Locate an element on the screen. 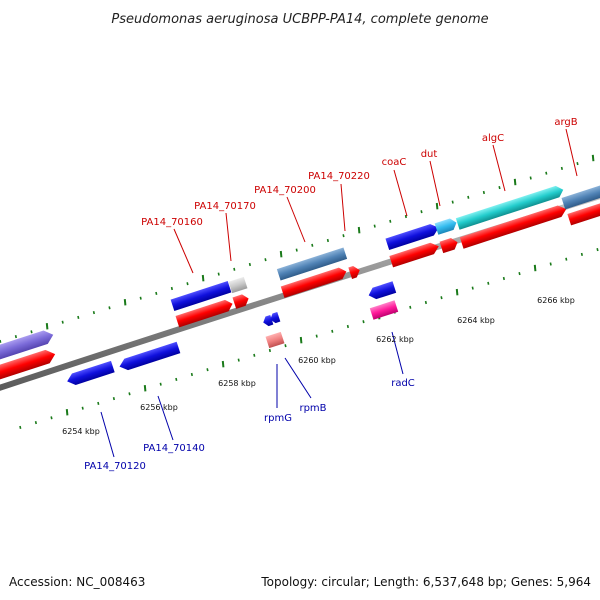  gene-arrow-sky is located at coordinates (445, 226).